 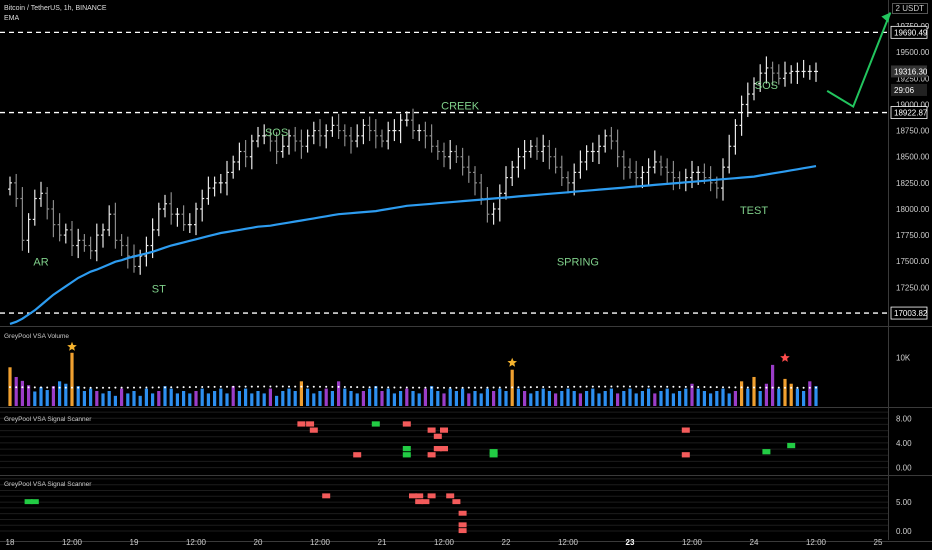 What do you see at coordinates (72, 346) in the screenshot?
I see `volume-star` at bounding box center [72, 346].